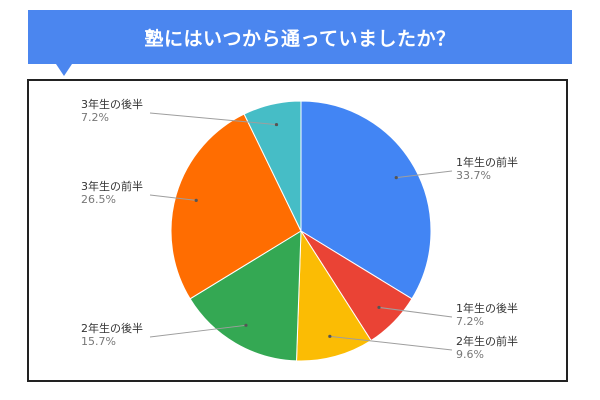 The width and height of the screenshot is (600, 400). Describe the element at coordinates (470, 354) in the screenshot. I see `slice-value-2: 9.6%` at that location.